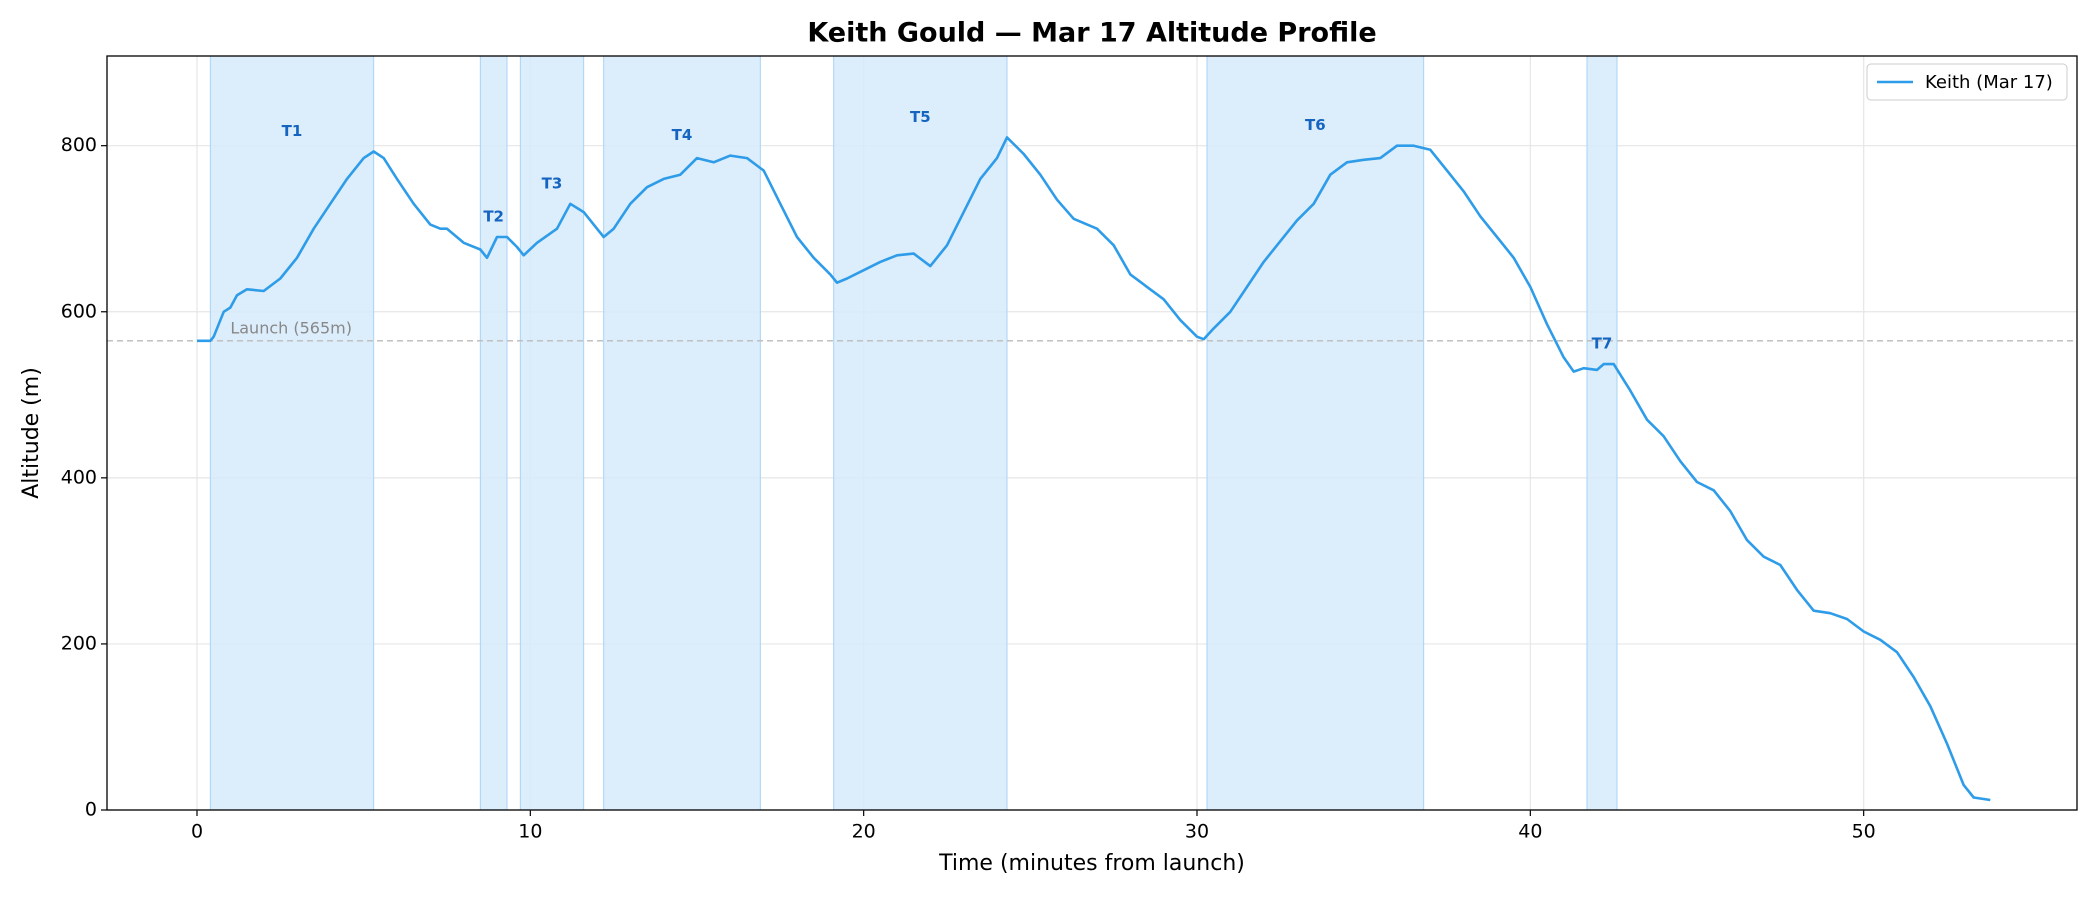  Describe the element at coordinates (493, 217) in the screenshot. I see `thermal-label: T2` at that location.